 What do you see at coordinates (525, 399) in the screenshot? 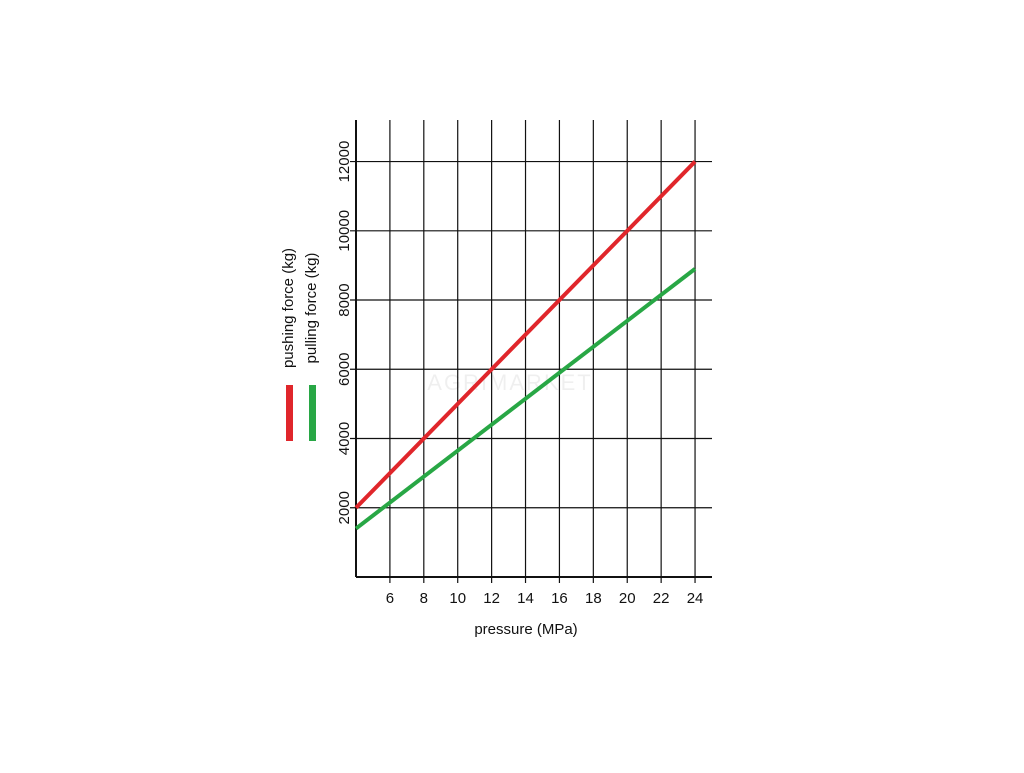
I see `series-line` at bounding box center [525, 399].